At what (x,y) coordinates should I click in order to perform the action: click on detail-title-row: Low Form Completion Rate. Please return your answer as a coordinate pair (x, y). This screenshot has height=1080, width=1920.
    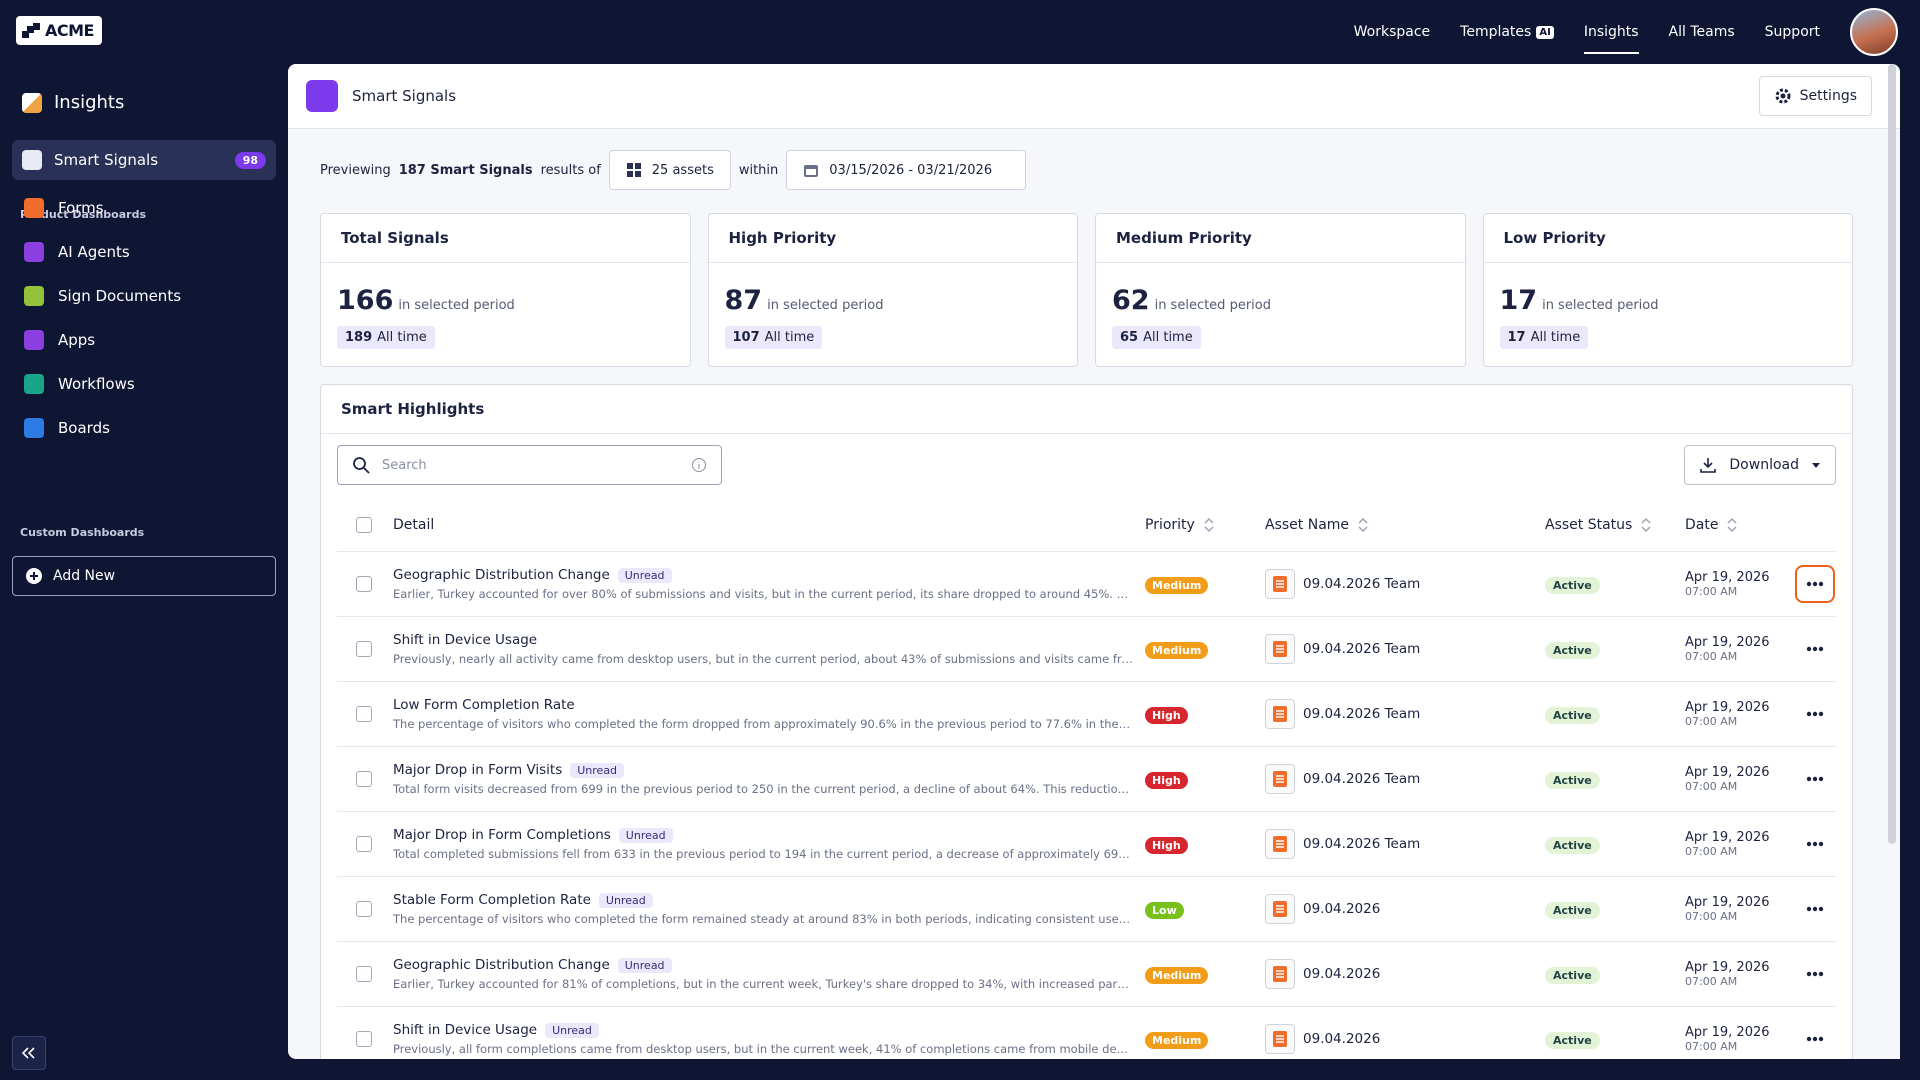
    Looking at the image, I should click on (763, 705).